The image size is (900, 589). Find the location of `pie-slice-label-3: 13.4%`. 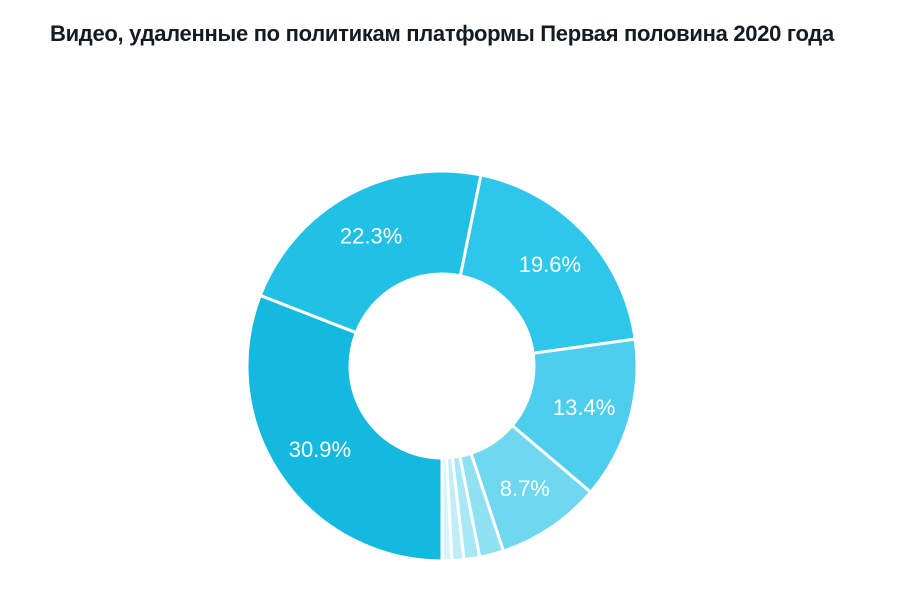

pie-slice-label-3: 13.4% is located at coordinates (584, 407).